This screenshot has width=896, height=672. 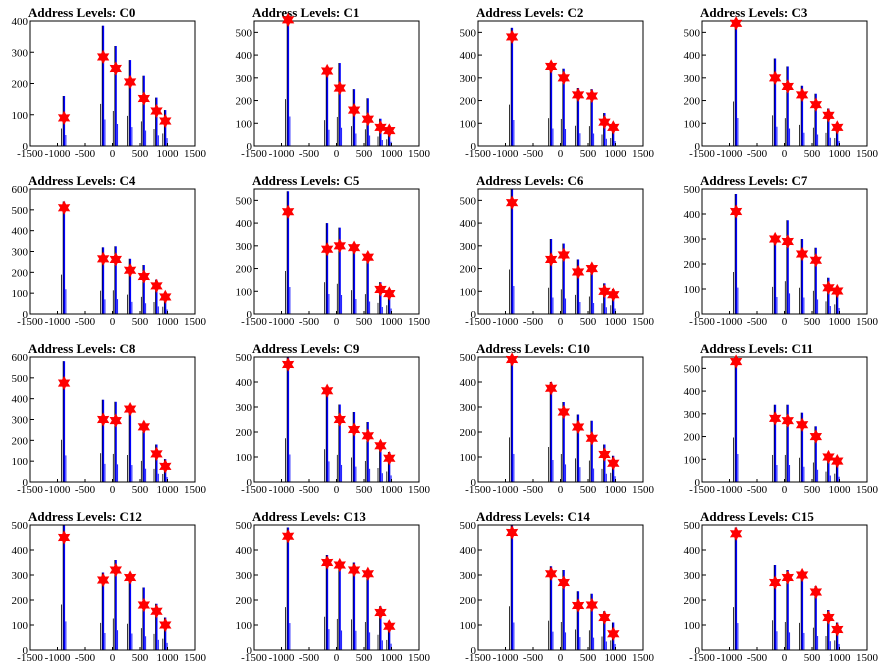 I want to click on x-tick-label: 0, so click(x=337, y=490).